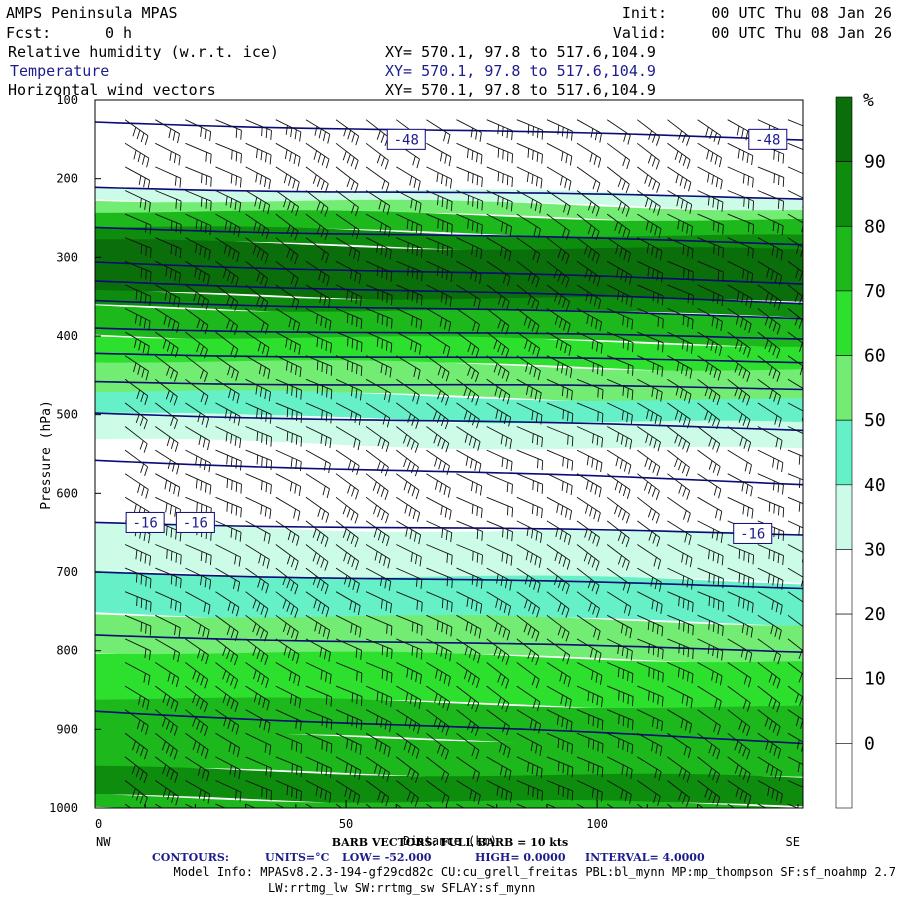 This screenshot has width=900, height=900. I want to click on field-name-temperature: Temperature, so click(59, 71).